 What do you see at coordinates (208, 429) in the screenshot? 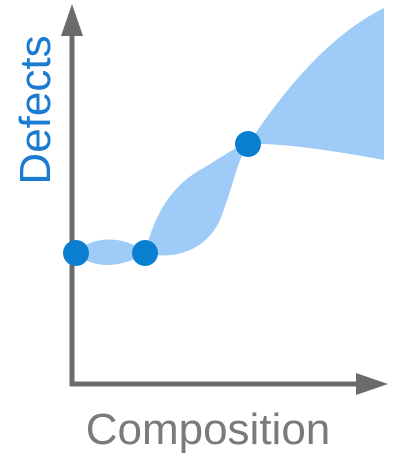
I see `x-axis-label: Composition` at bounding box center [208, 429].